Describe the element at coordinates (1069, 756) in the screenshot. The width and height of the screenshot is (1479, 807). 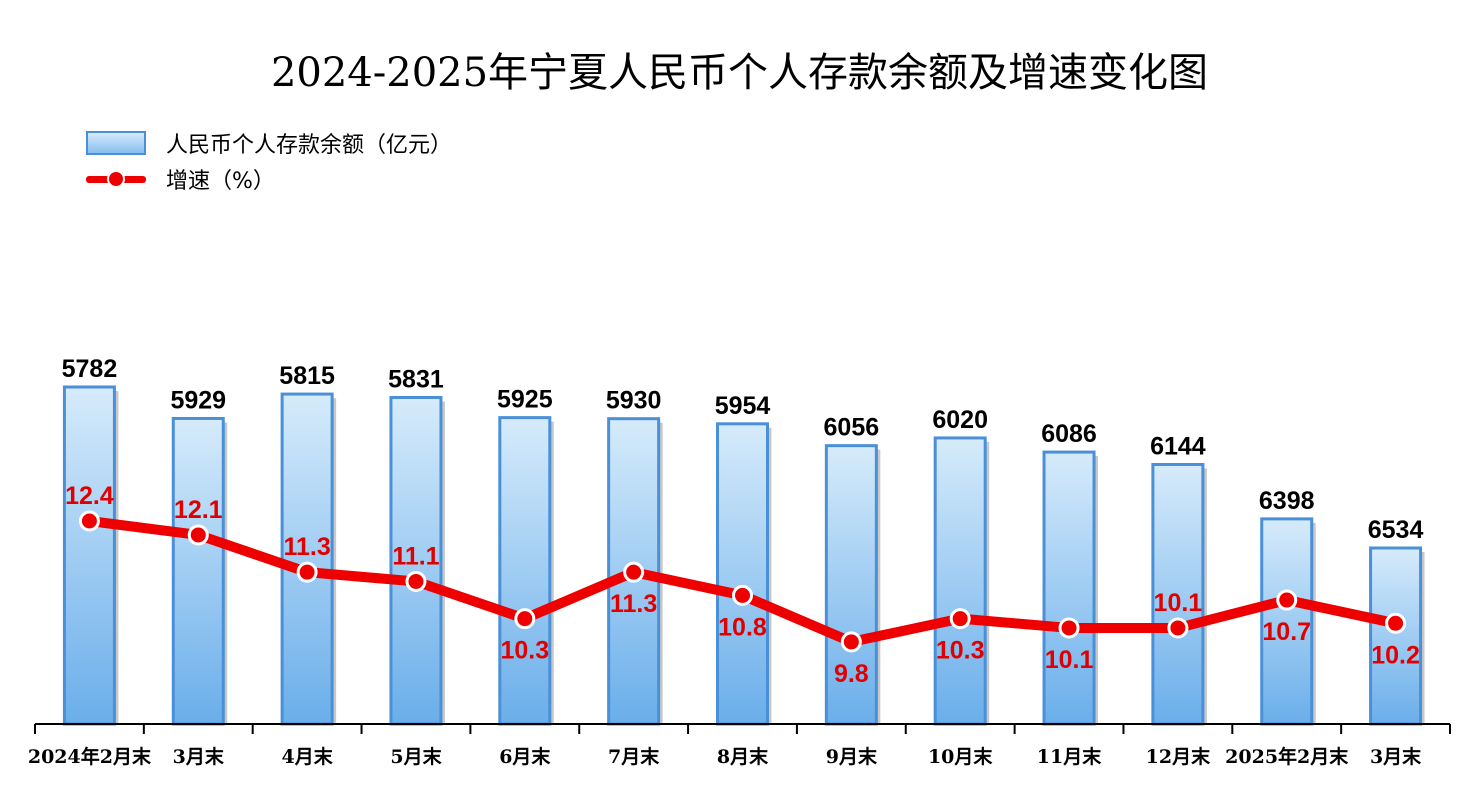
I see `x-tick-label: 11月末` at that location.